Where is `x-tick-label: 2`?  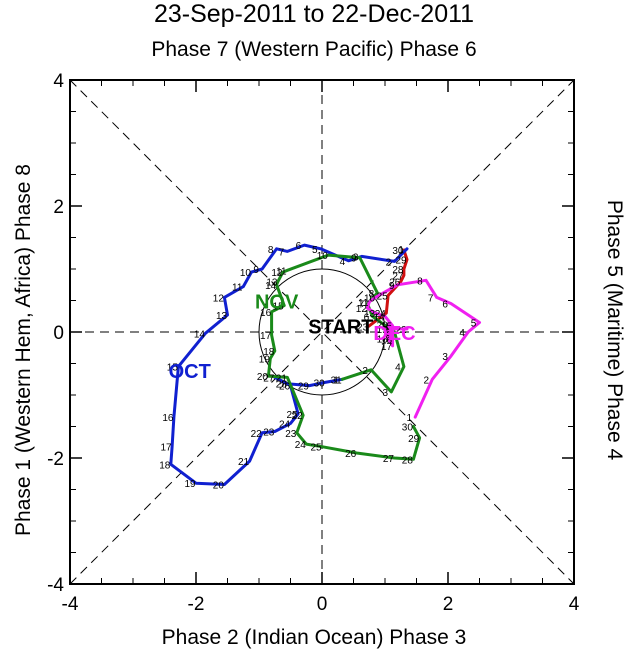
x-tick-label: 2 is located at coordinates (448, 604).